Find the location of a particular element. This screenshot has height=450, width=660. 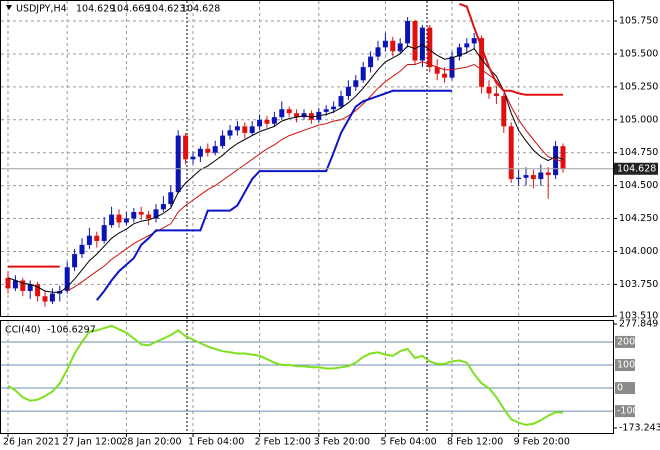

y-tick-label: 103.750 is located at coordinates (638, 284).